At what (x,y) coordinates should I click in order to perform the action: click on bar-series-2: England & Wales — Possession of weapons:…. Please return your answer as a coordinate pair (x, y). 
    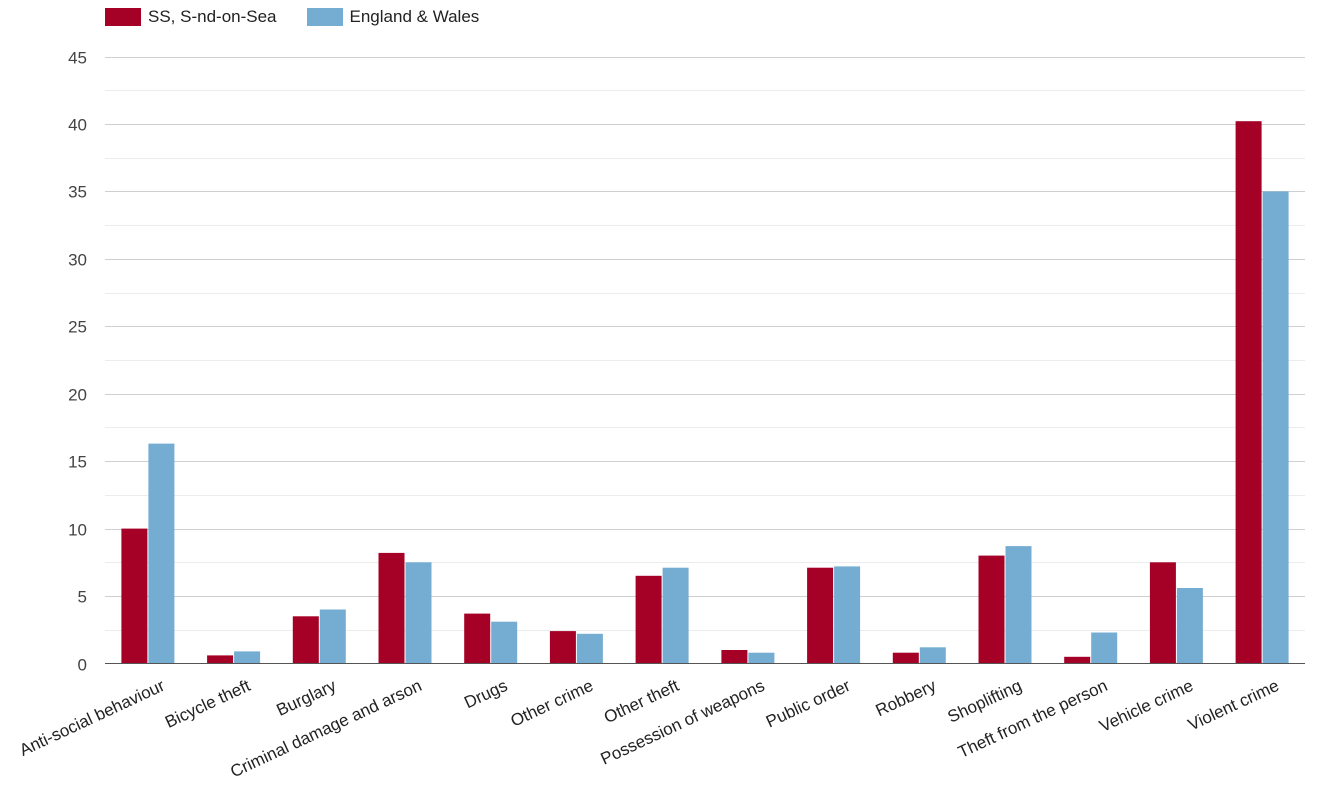
    Looking at the image, I should click on (761, 658).